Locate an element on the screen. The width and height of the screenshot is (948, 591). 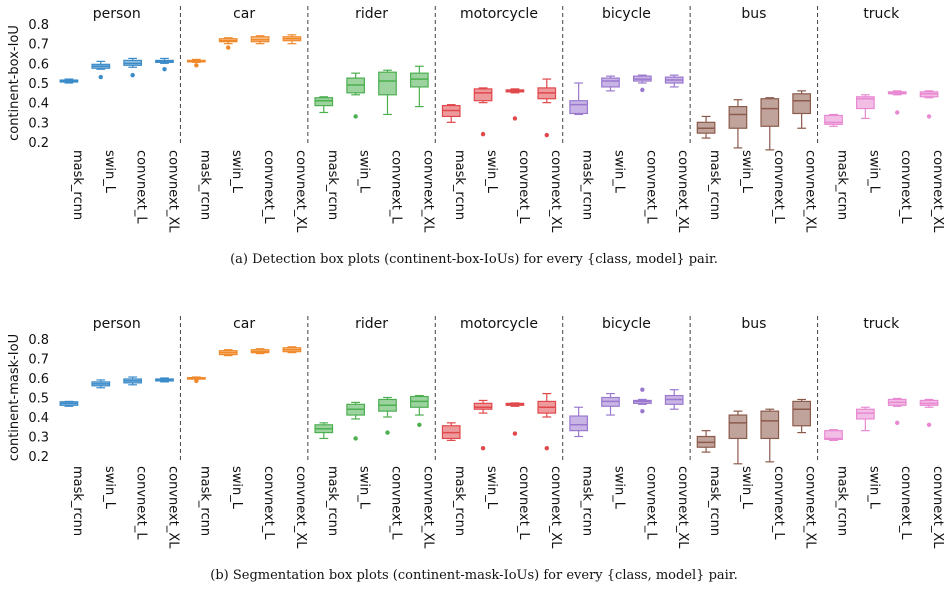
group-title-car: car is located at coordinates (244, 324).